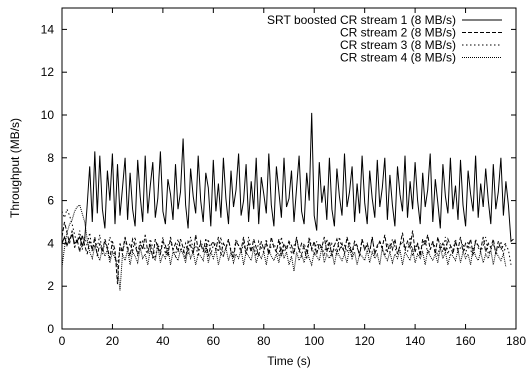 The width and height of the screenshot is (530, 372). Describe the element at coordinates (50, 158) in the screenshot. I see `y-tick-label: 8` at that location.